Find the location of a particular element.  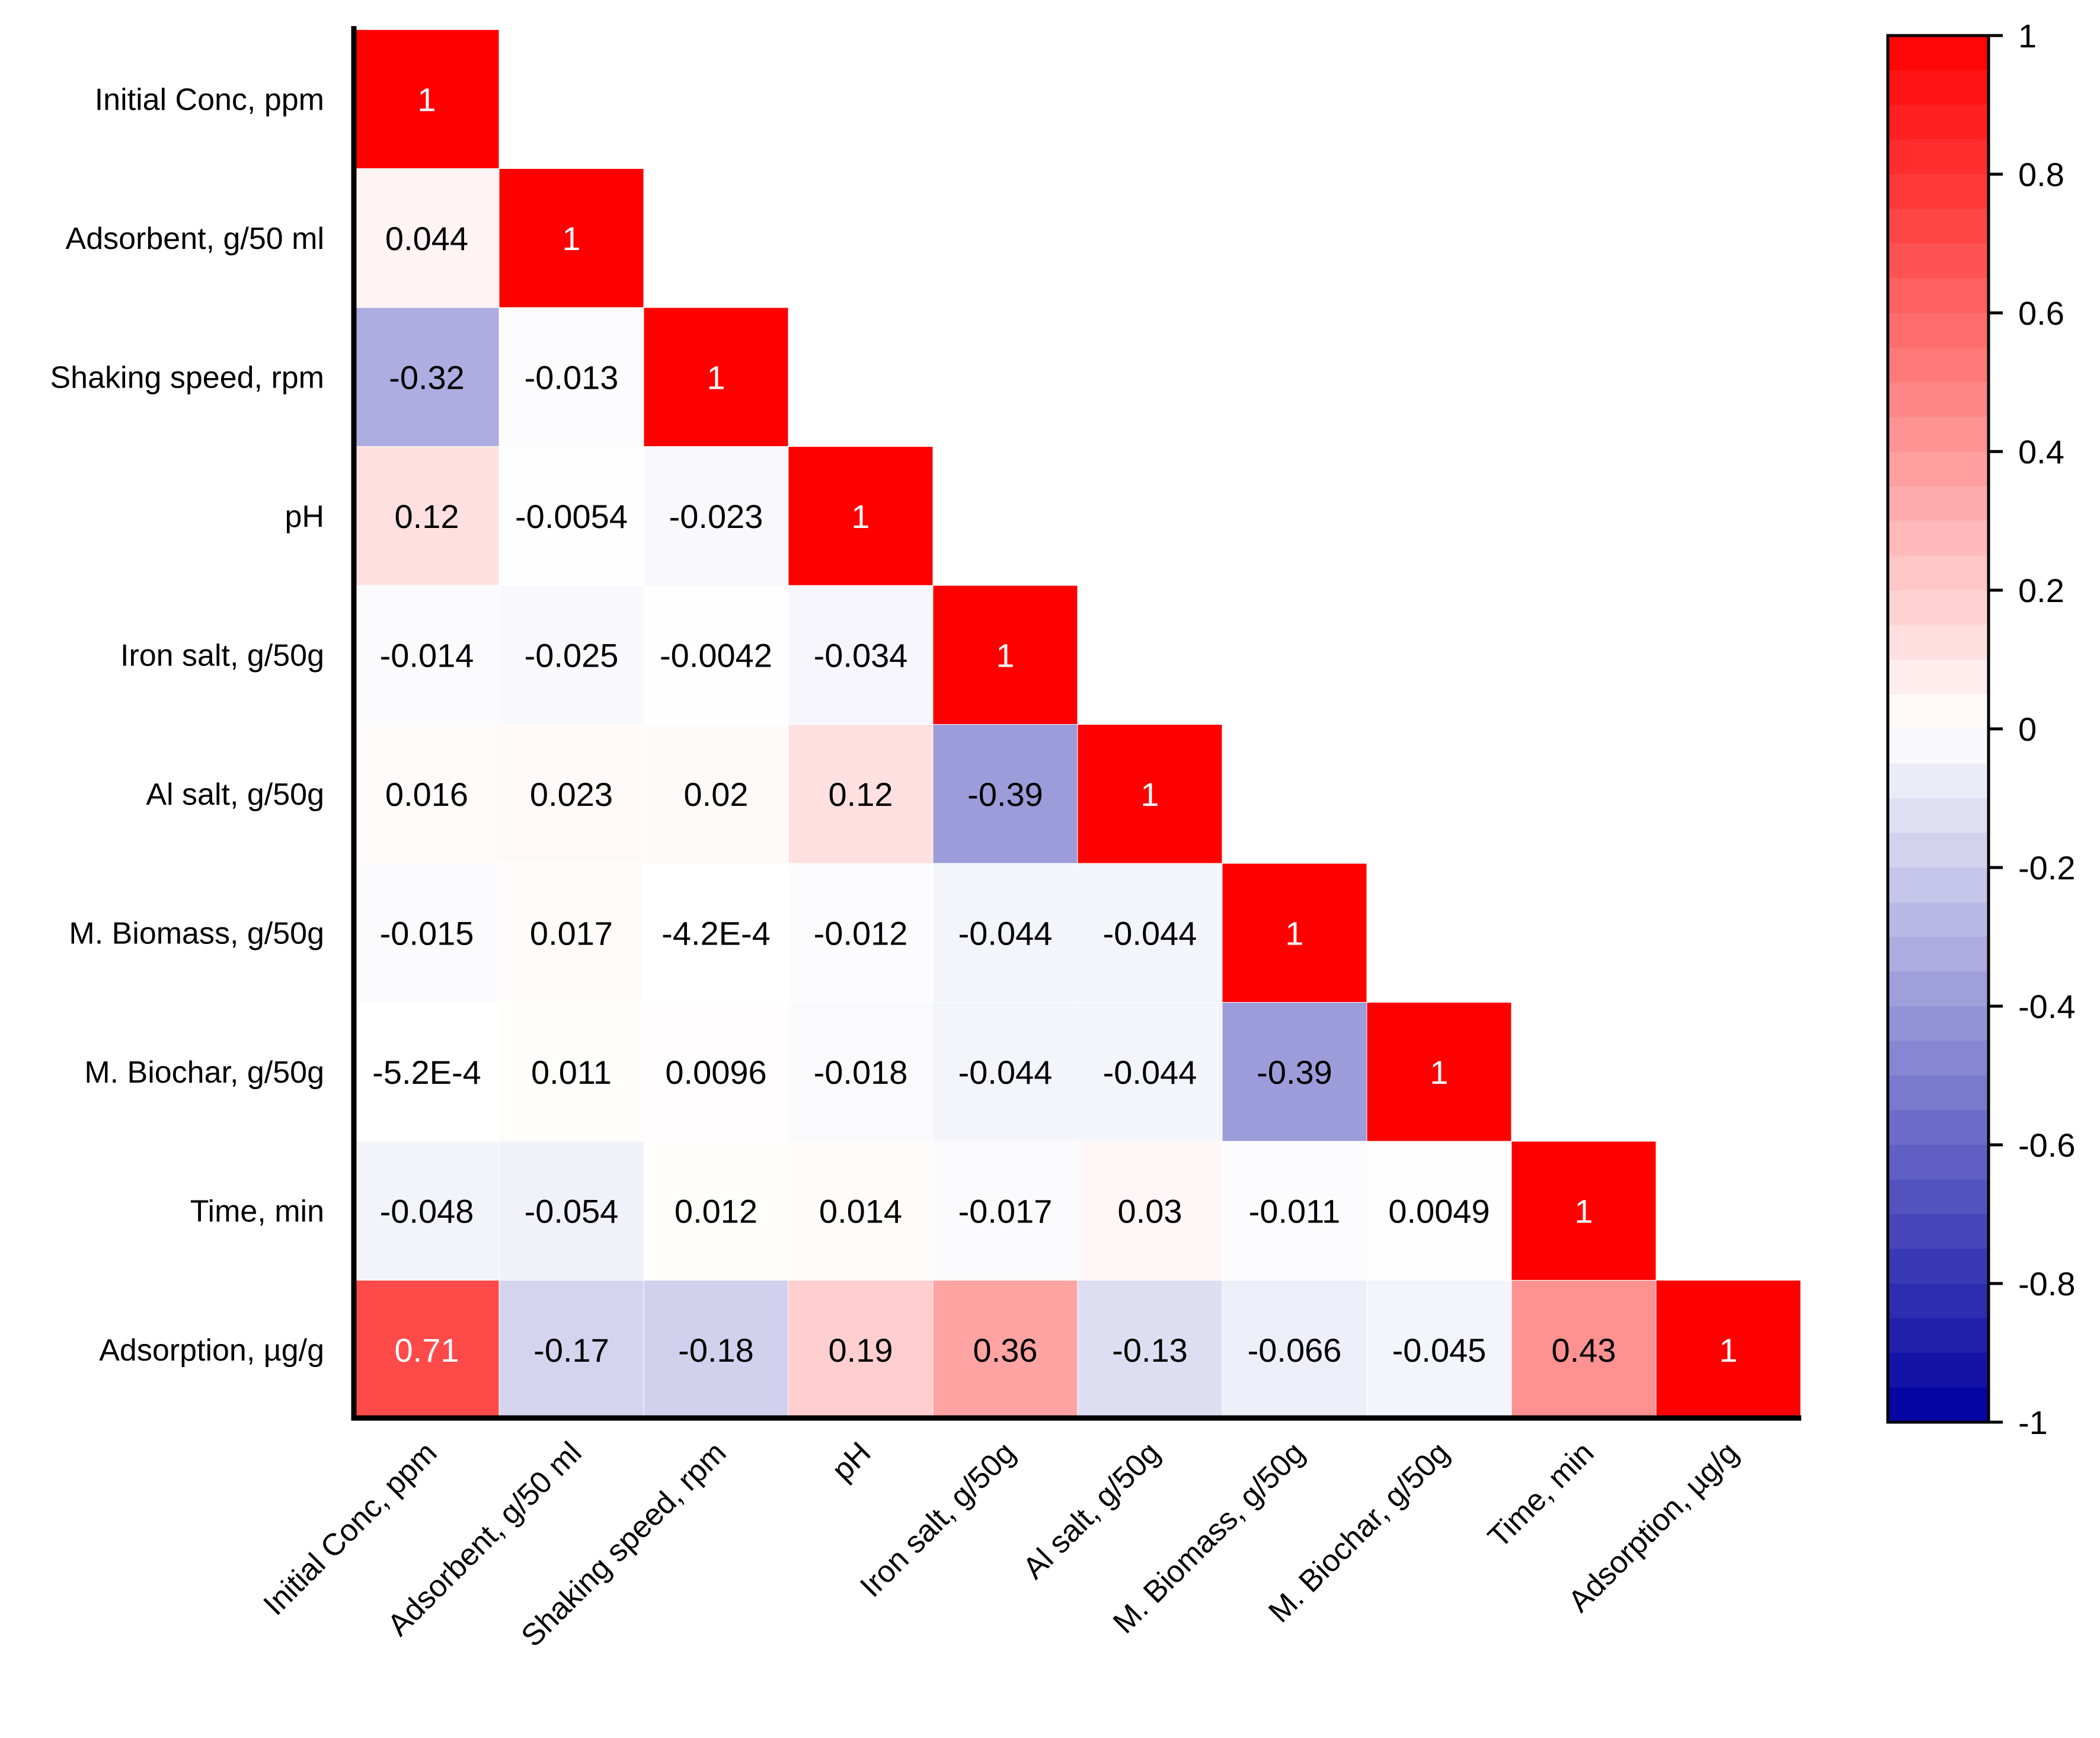

colorbar-gradient is located at coordinates (1938, 730).